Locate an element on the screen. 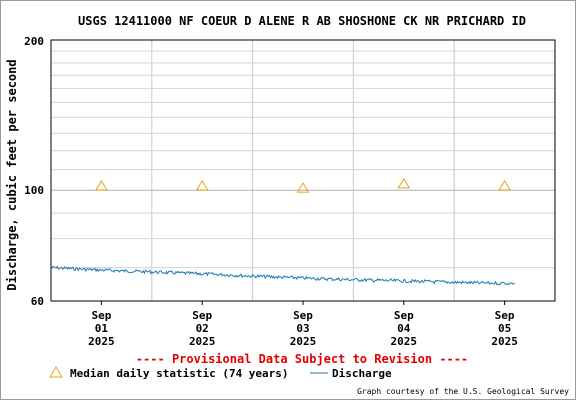  y-axis-label: Discharge, cubic feet per second is located at coordinates (12, 174).